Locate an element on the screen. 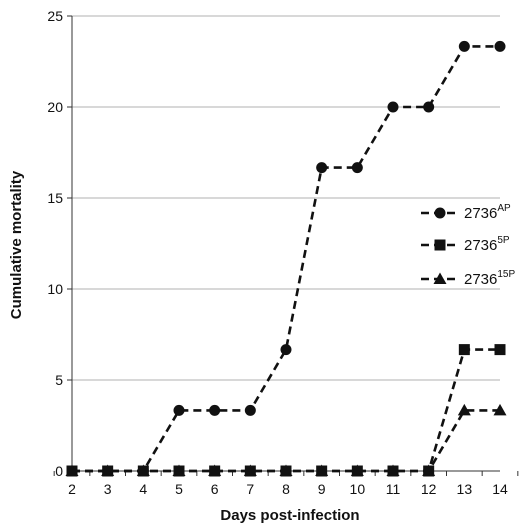 The image size is (527, 529). legend-item: 273615P is located at coordinates (468, 278).